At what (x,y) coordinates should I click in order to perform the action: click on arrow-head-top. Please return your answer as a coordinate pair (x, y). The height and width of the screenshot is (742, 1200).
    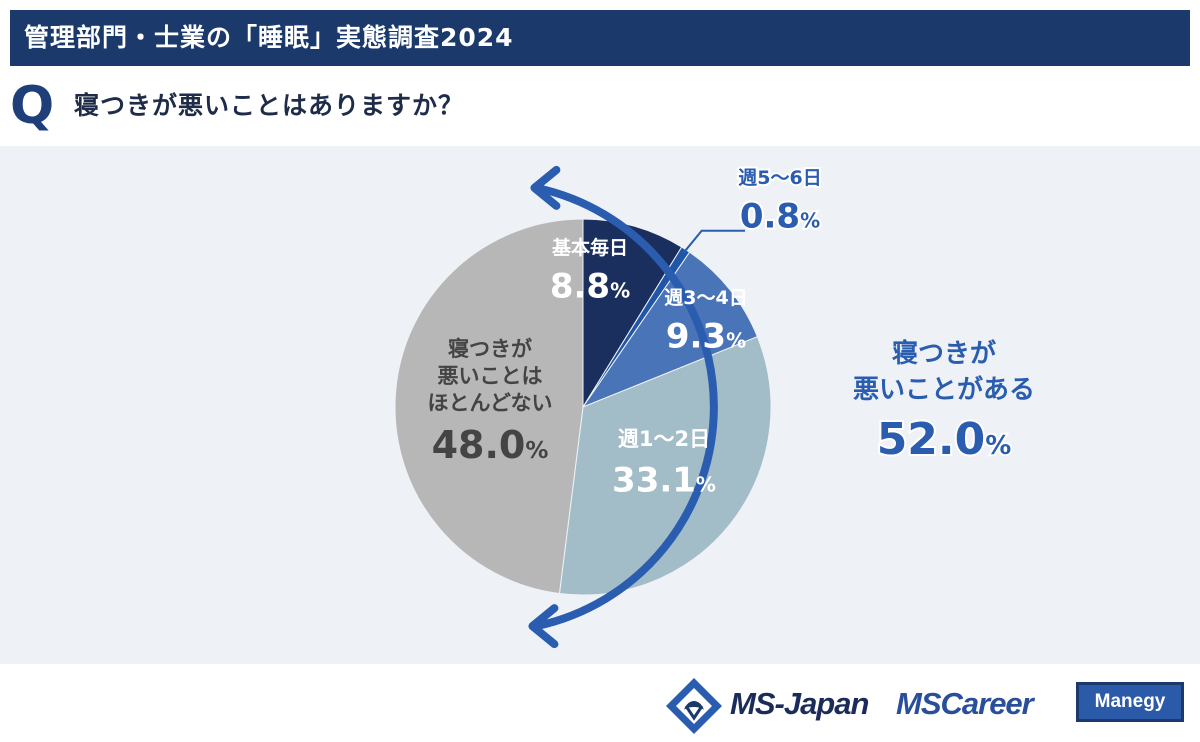
    Looking at the image, I should click on (545, 187).